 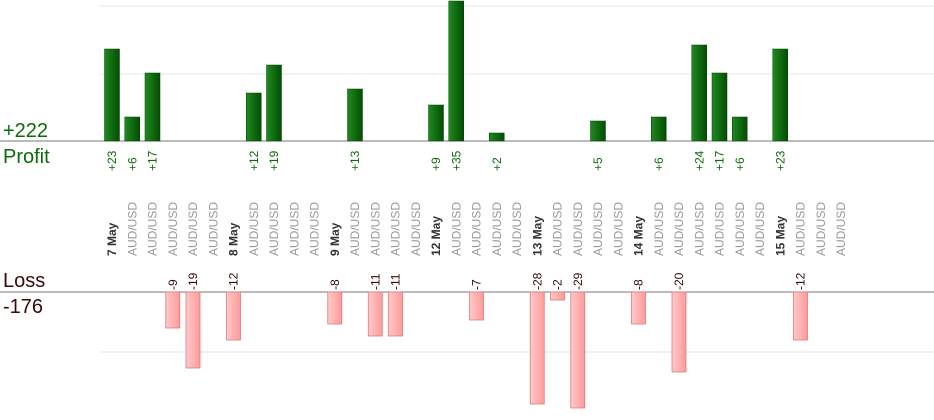 I want to click on loss-value-label: -7, so click(x=477, y=284).